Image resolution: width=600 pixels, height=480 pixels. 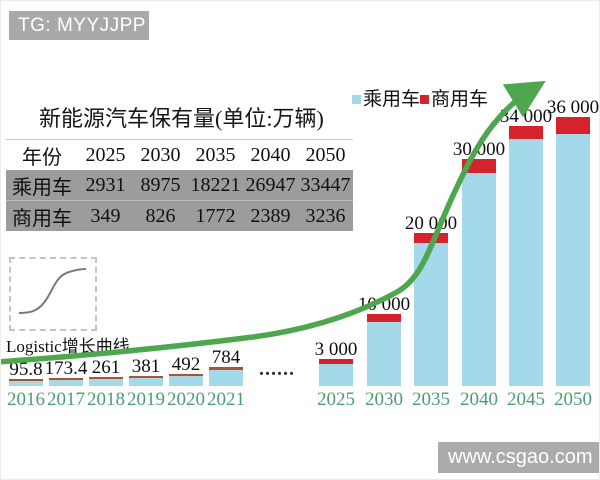 I want to click on bar-value-label: 30 000, so click(x=479, y=149).